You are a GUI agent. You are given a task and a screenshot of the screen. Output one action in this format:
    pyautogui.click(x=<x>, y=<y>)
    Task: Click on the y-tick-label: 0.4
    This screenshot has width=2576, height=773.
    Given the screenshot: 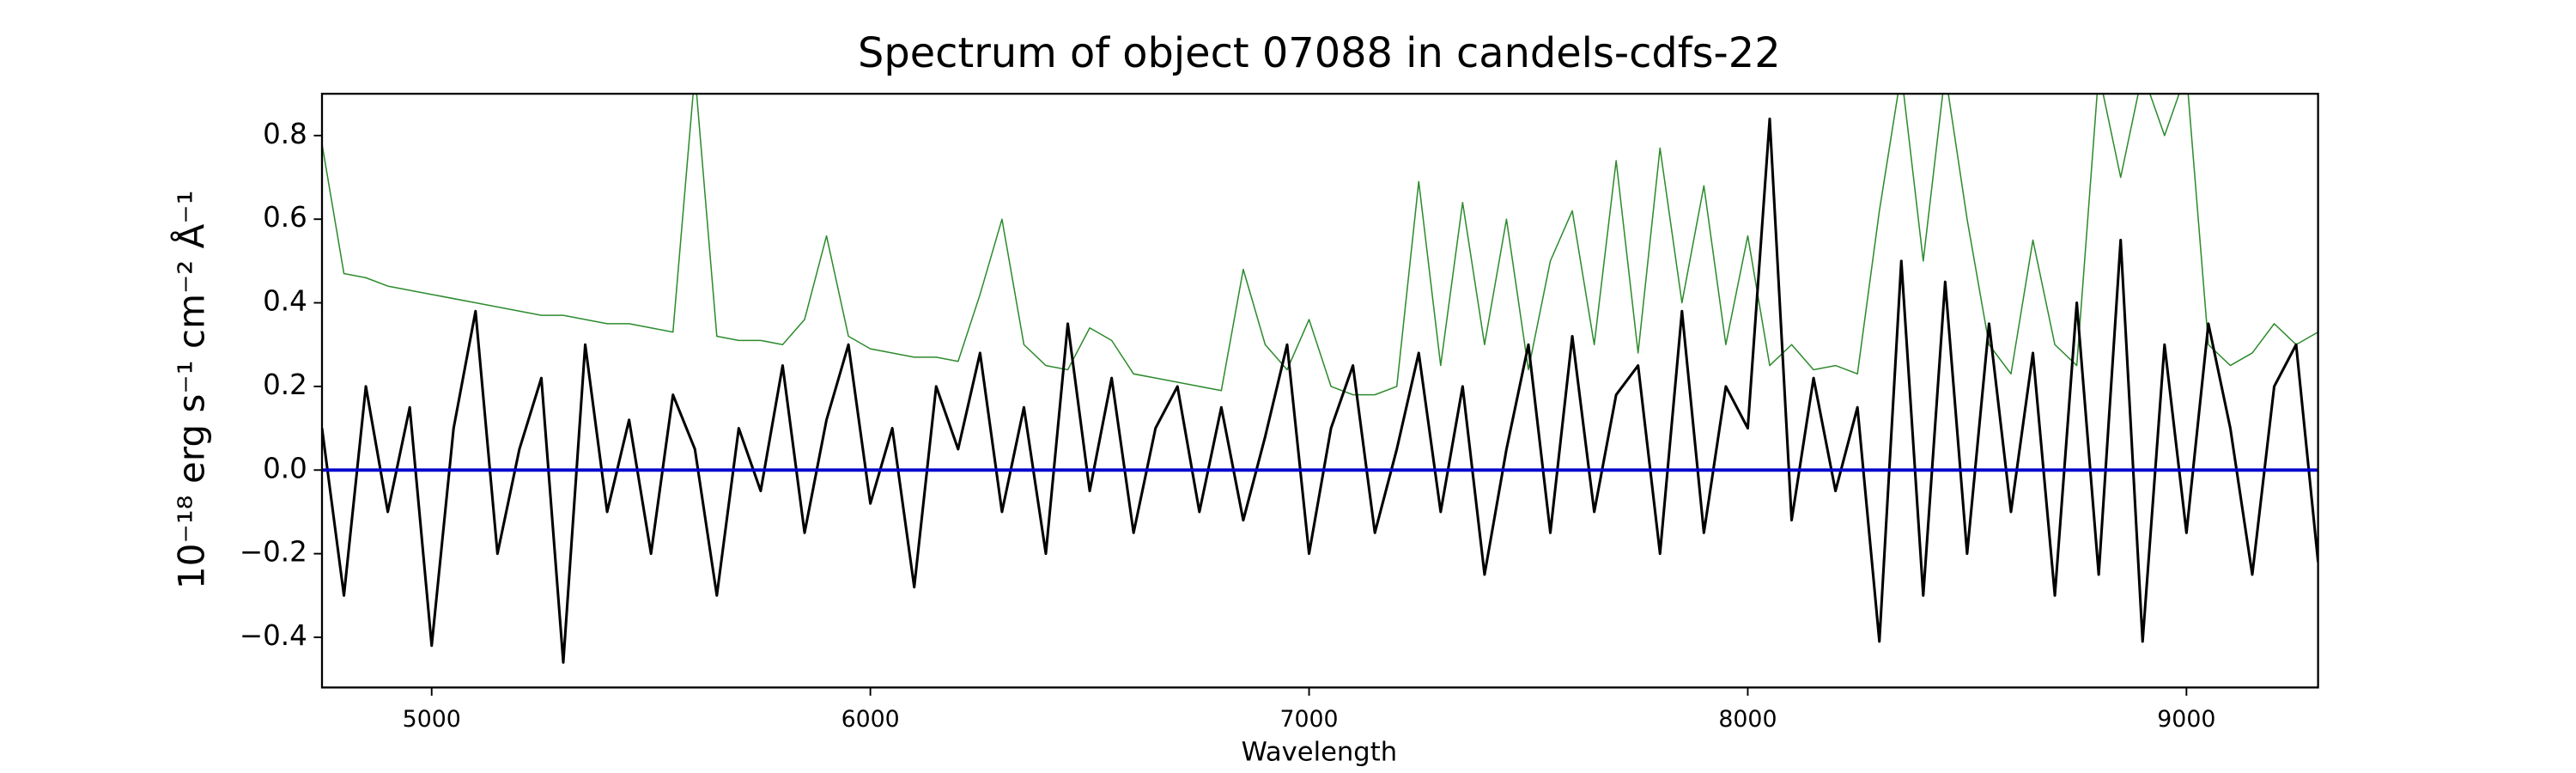 What is the action you would take?
    pyautogui.click(x=285, y=301)
    